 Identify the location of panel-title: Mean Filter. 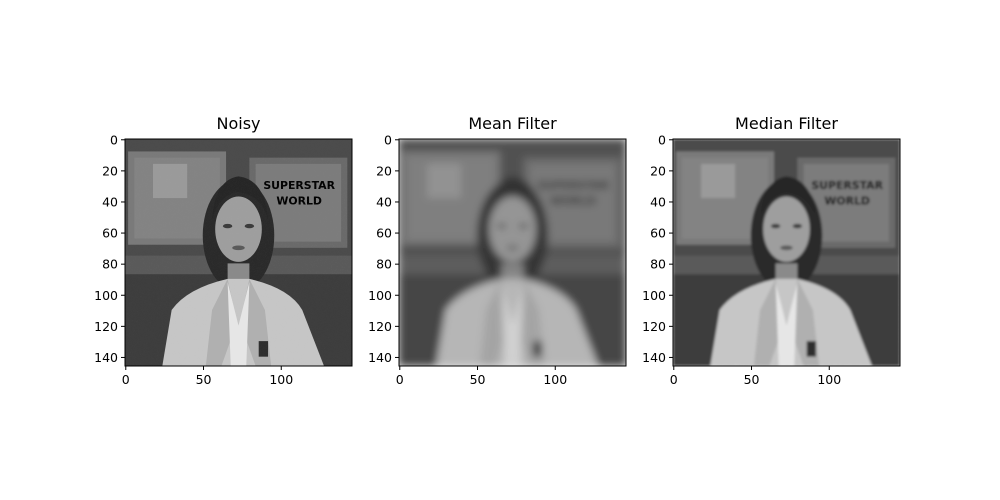
(512, 123).